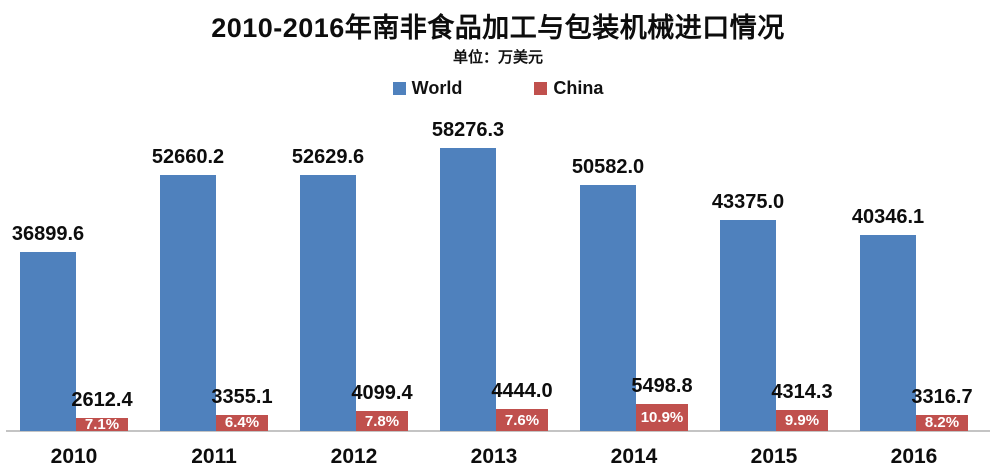 This screenshot has height=471, width=996. Describe the element at coordinates (942, 396) in the screenshot. I see `china-value-label-2016: 3316.7` at that location.